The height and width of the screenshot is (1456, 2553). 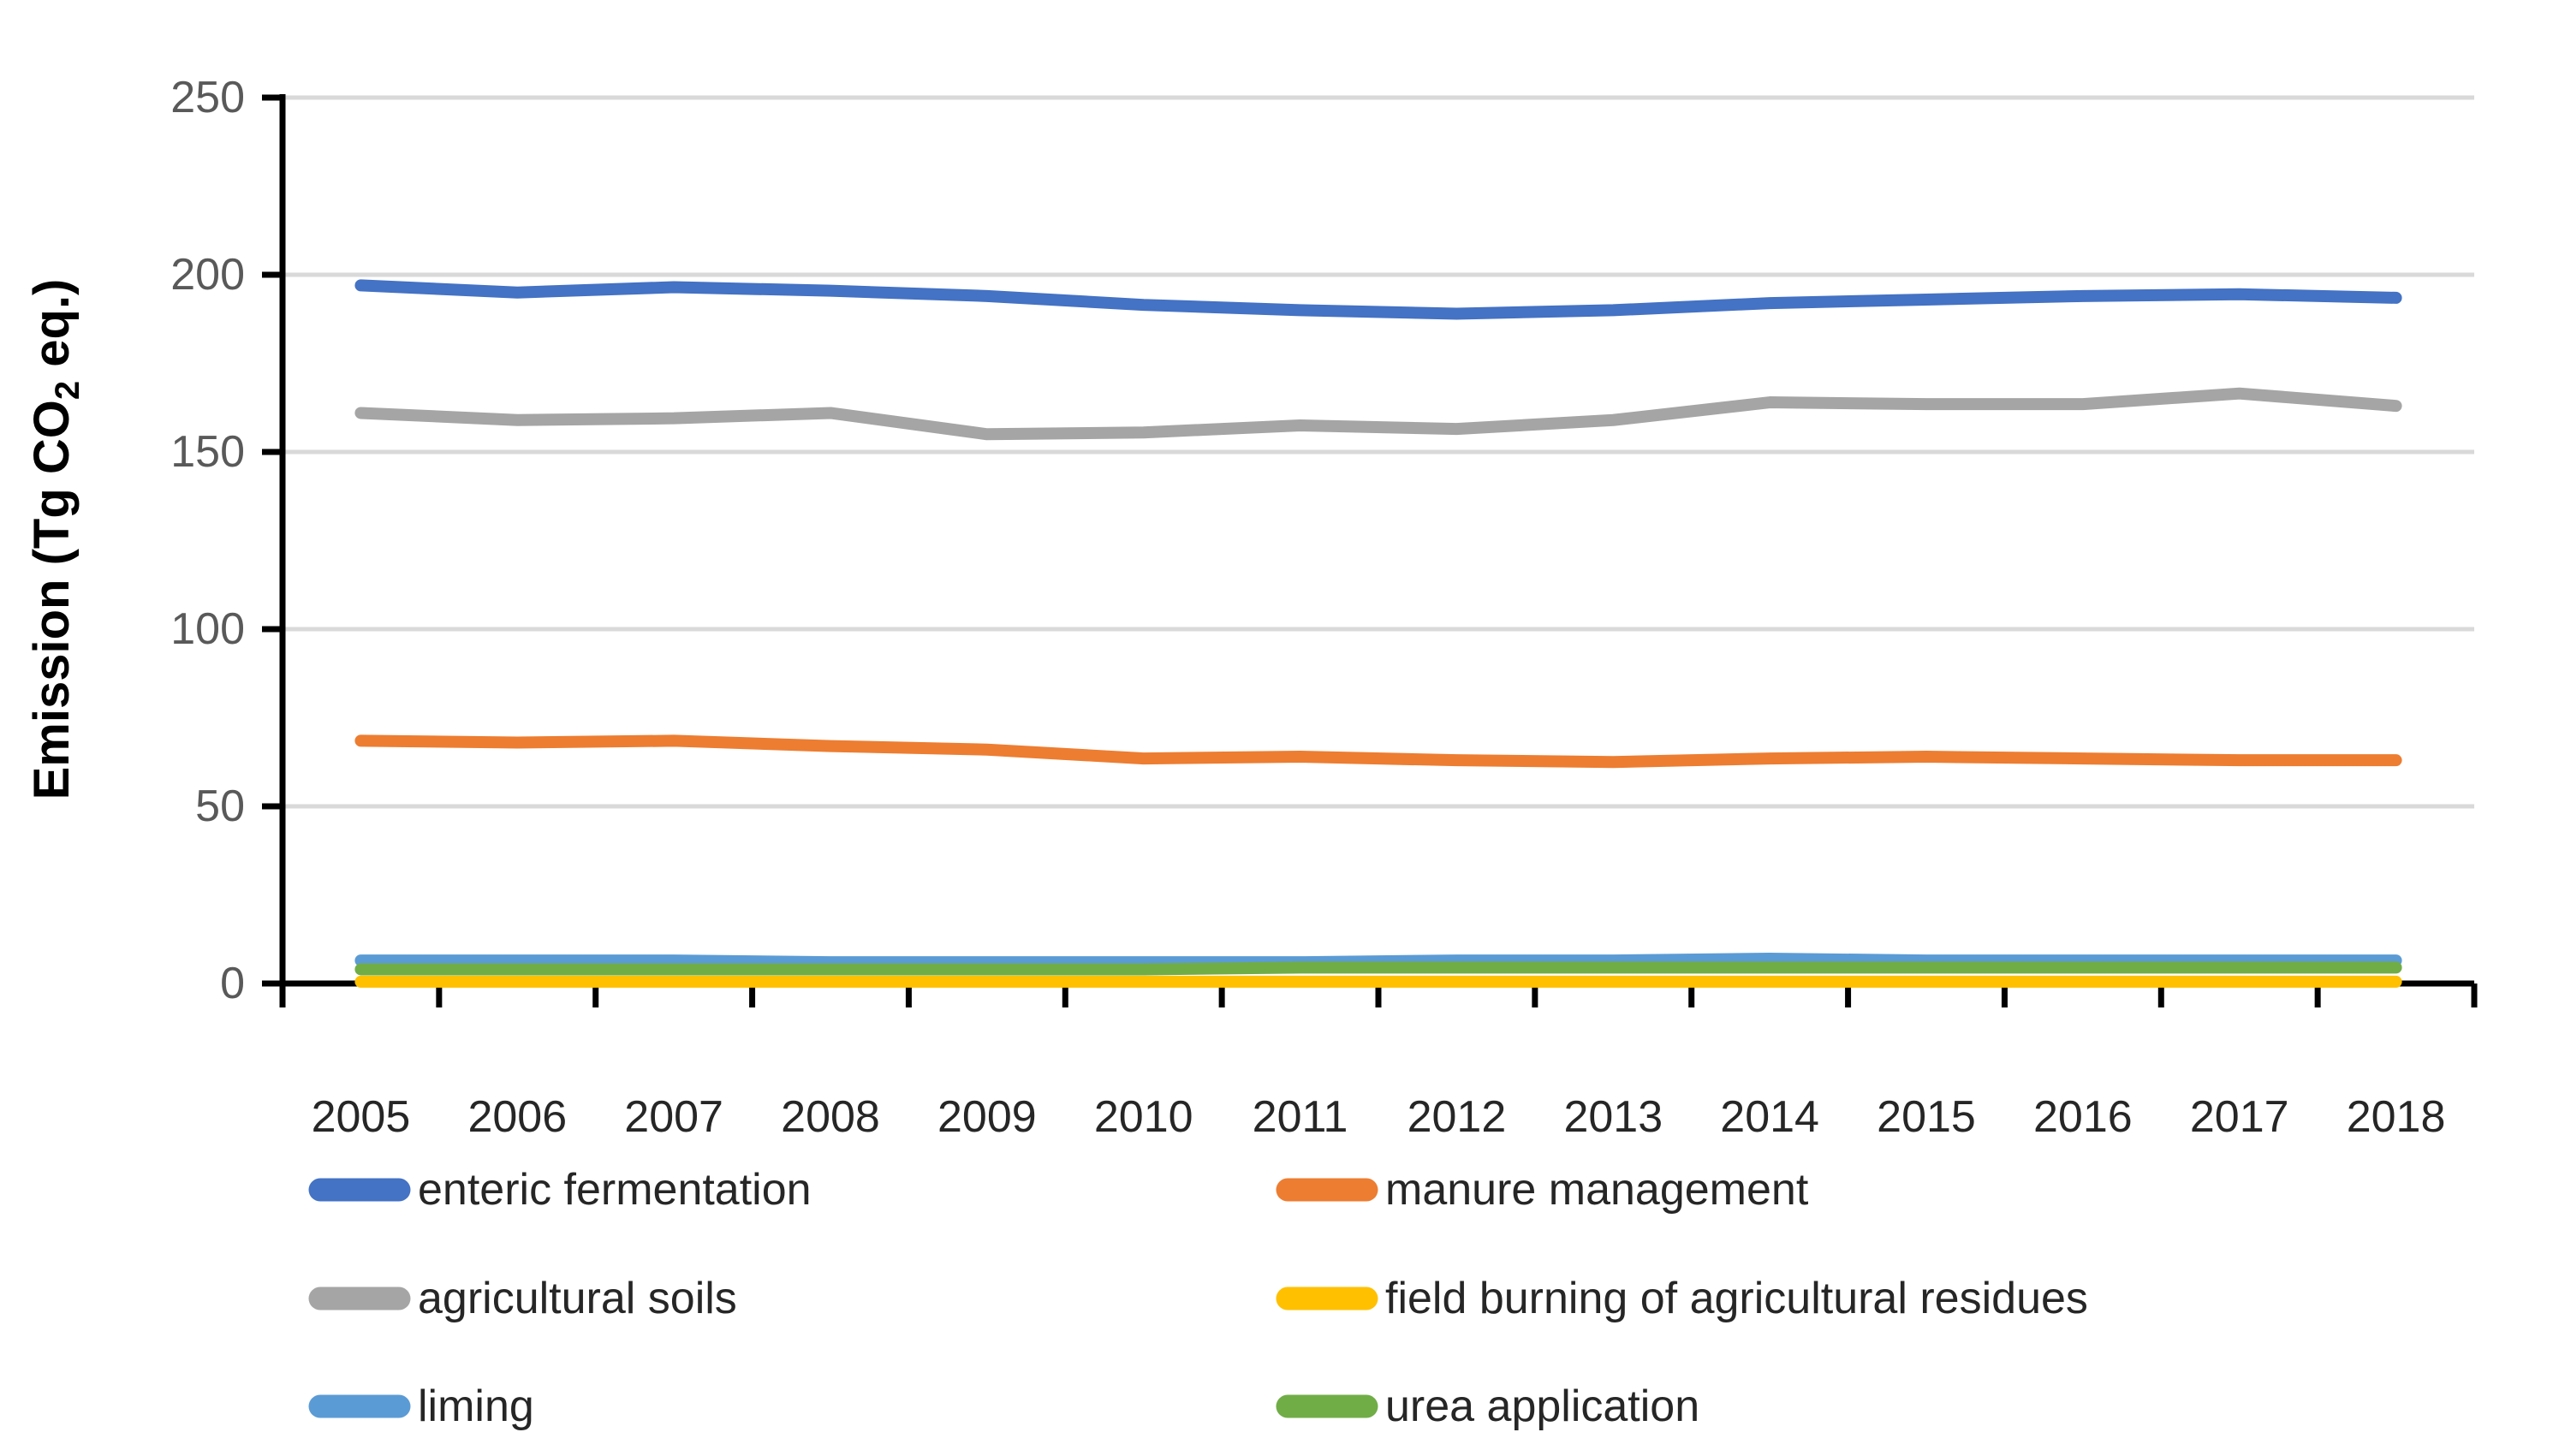 I want to click on legend-label-agricultural-soils: agricultural soils, so click(x=577, y=1298).